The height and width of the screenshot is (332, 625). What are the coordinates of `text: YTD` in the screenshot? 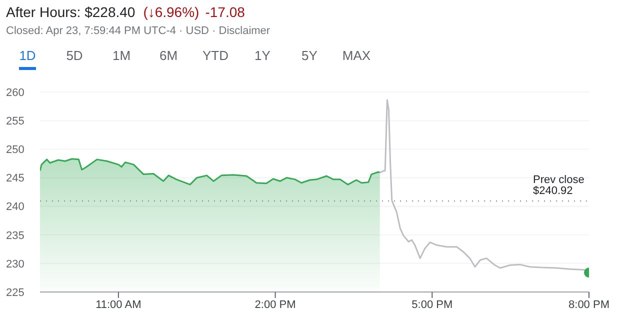 It's located at (215, 56).